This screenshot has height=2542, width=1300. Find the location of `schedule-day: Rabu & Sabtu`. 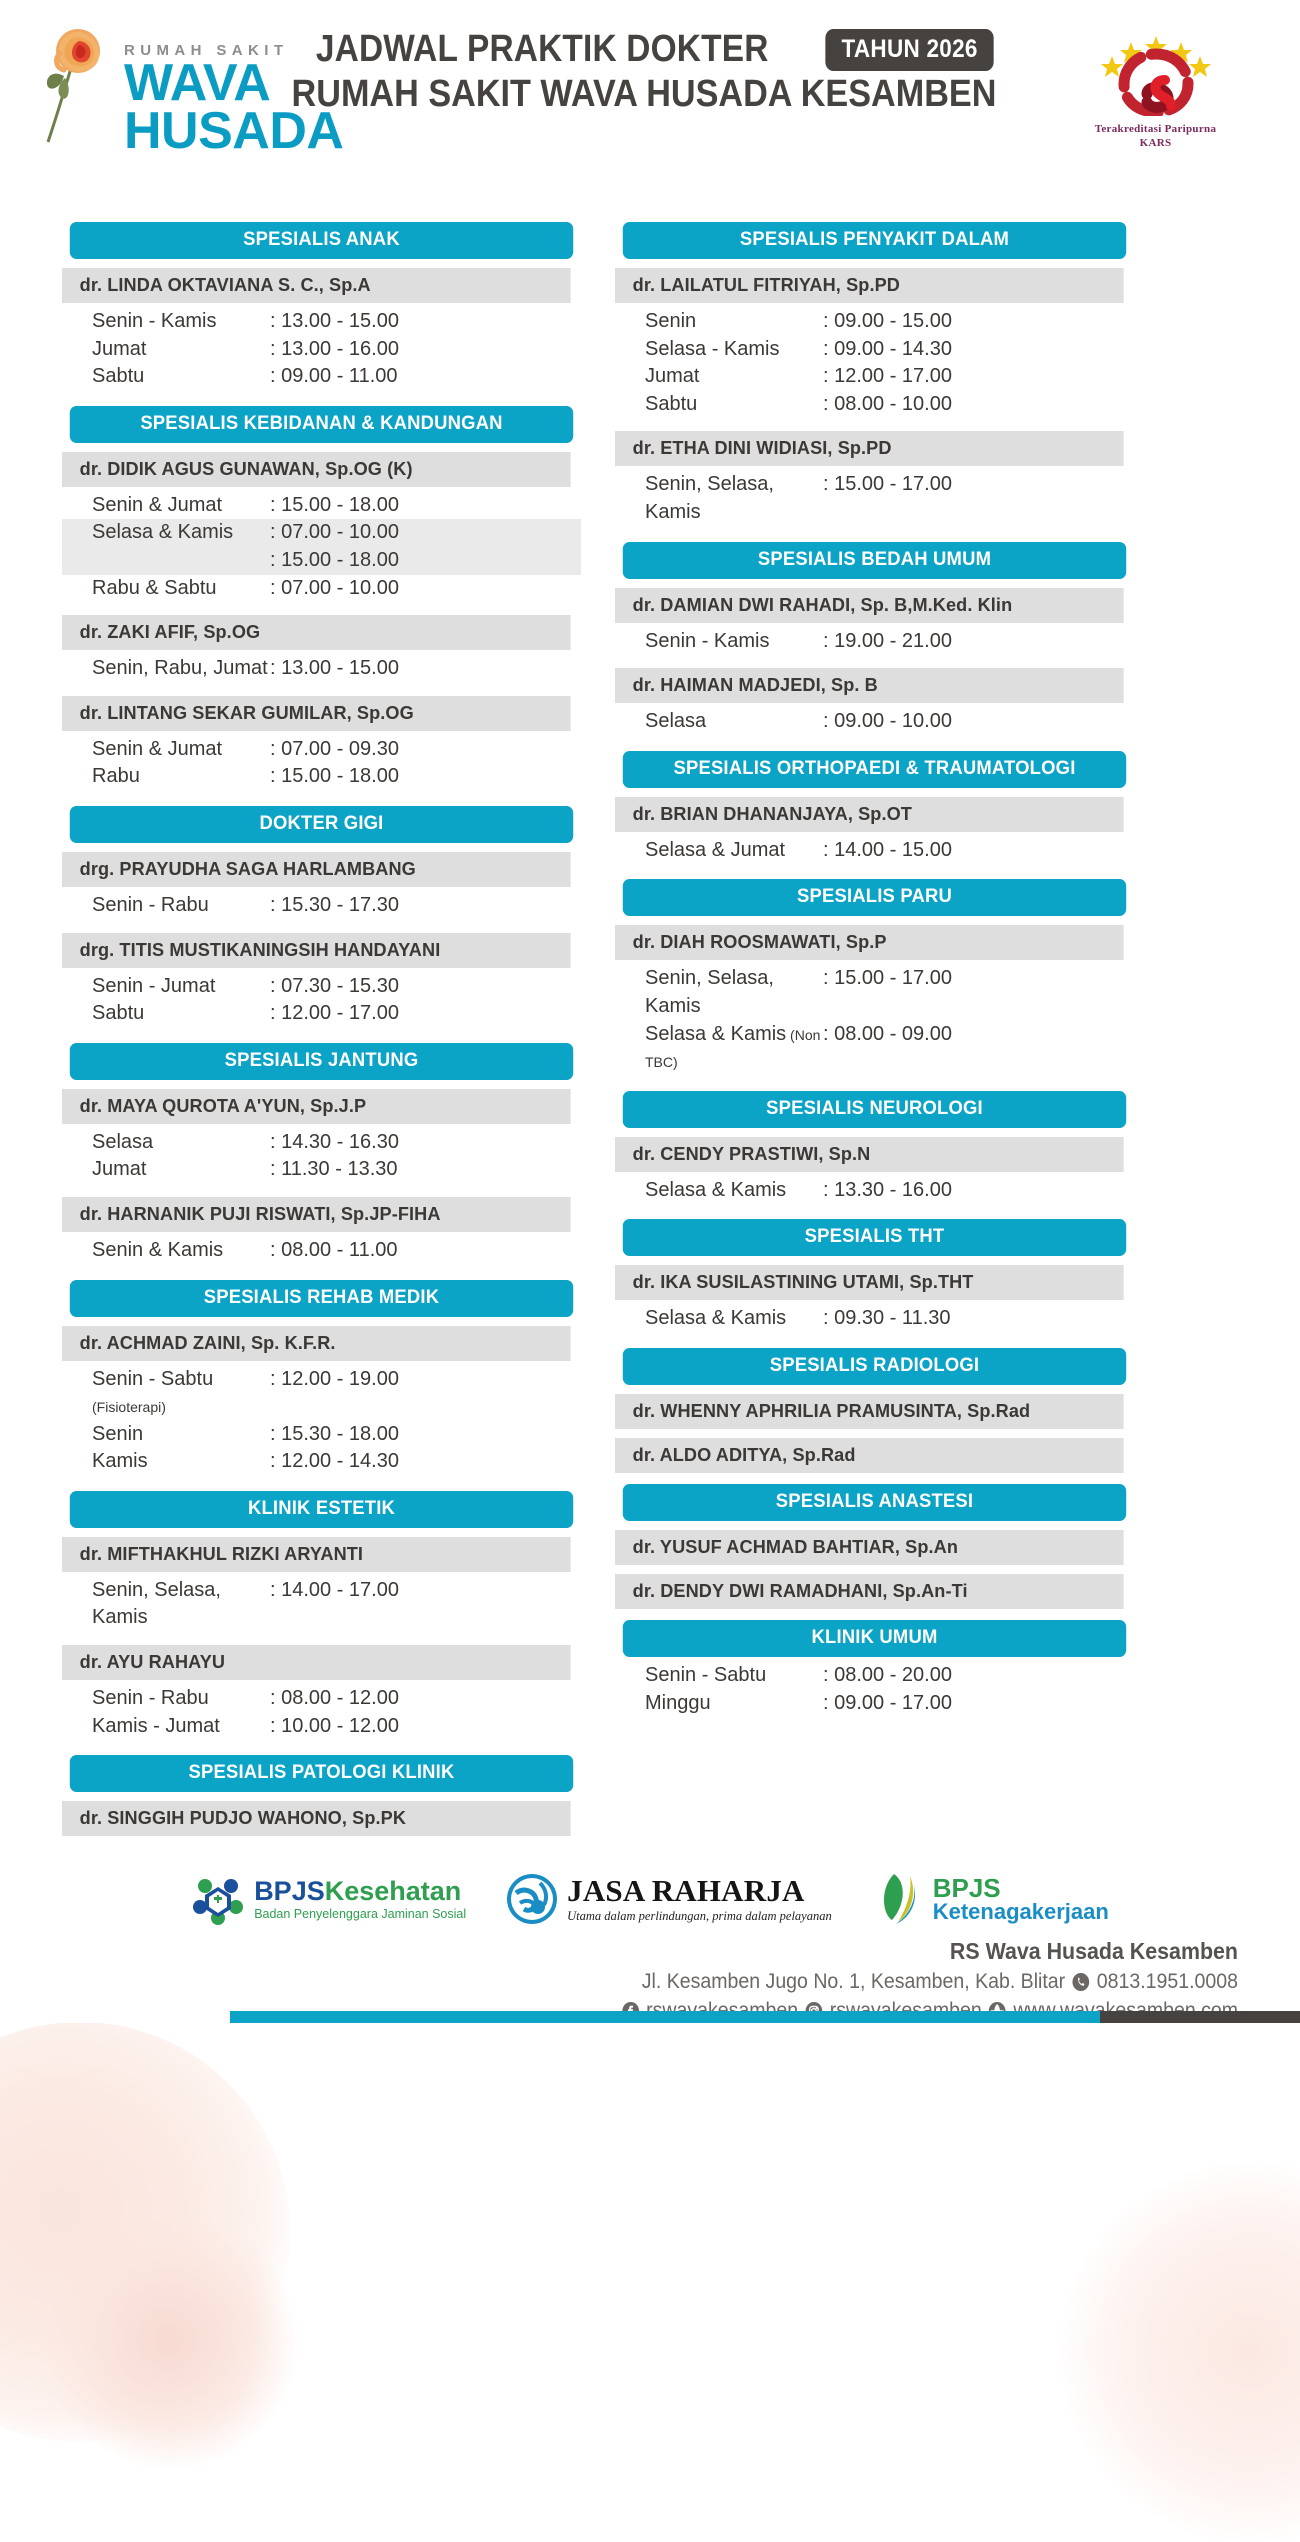

schedule-day: Rabu & Sabtu is located at coordinates (154, 587).